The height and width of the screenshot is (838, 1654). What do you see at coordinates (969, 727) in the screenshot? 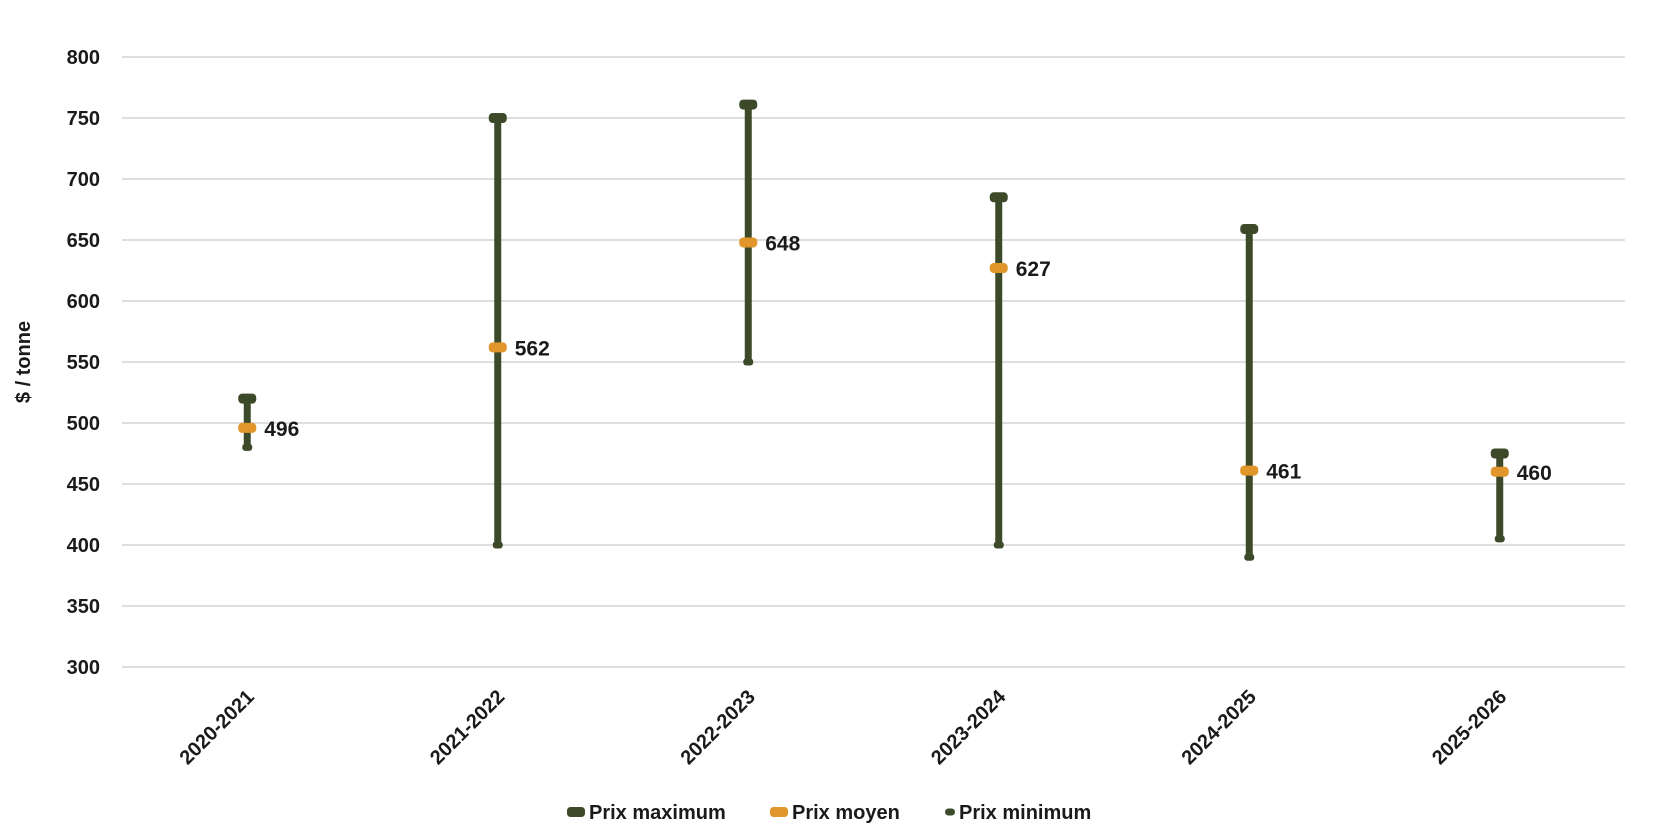
I see `x-tick-label: 2023-2024` at bounding box center [969, 727].